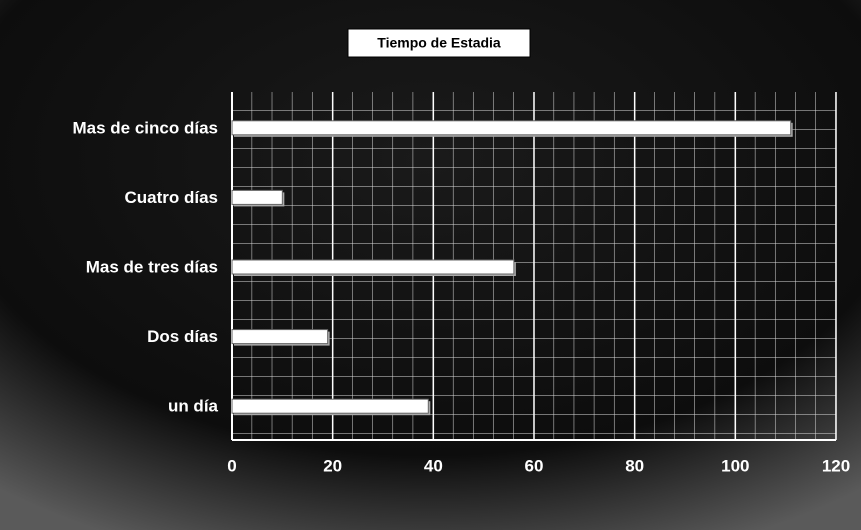  What do you see at coordinates (735, 465) in the screenshot?
I see `x-tick-label: 100` at bounding box center [735, 465].